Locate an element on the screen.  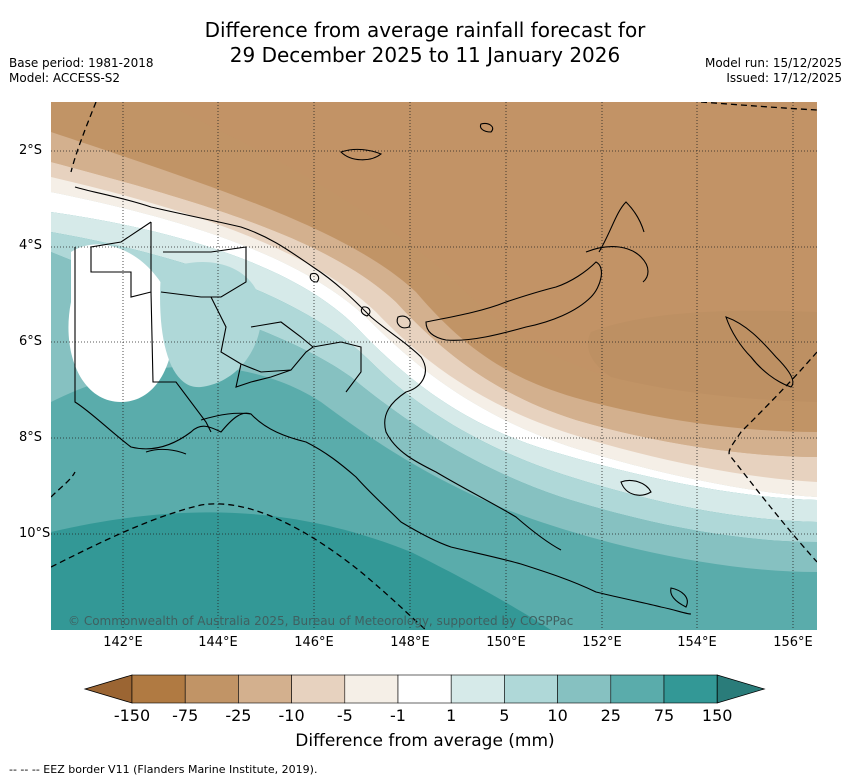
band-wet-highlands is located at coordinates (211, 325).